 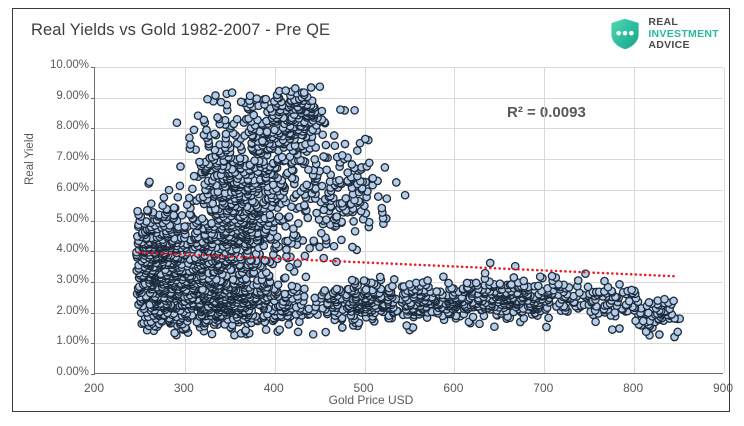 What do you see at coordinates (181, 30) in the screenshot?
I see `chart-title: Real Yields vs Gold 1982-2007 - Pre QE` at bounding box center [181, 30].